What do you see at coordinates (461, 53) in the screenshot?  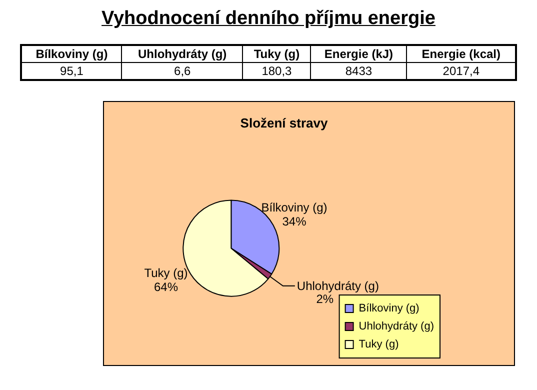 I see `text: Energie (kcal)` at bounding box center [461, 53].